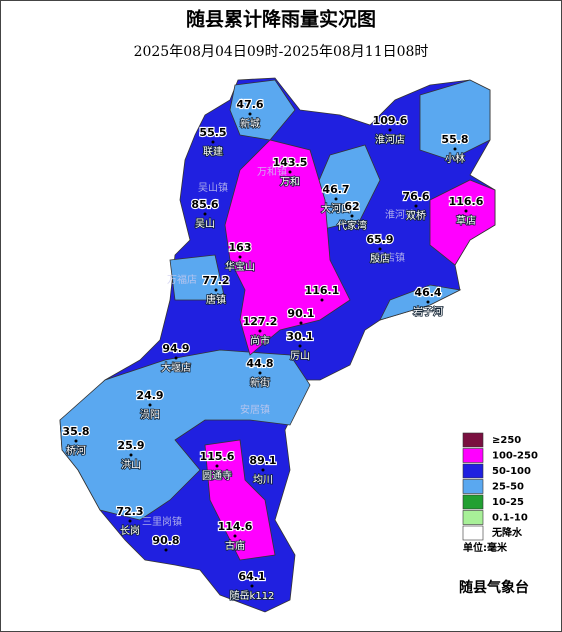 The width and height of the screenshot is (562, 632). Describe the element at coordinates (249, 104) in the screenshot. I see `station-value: 47.6` at that location.